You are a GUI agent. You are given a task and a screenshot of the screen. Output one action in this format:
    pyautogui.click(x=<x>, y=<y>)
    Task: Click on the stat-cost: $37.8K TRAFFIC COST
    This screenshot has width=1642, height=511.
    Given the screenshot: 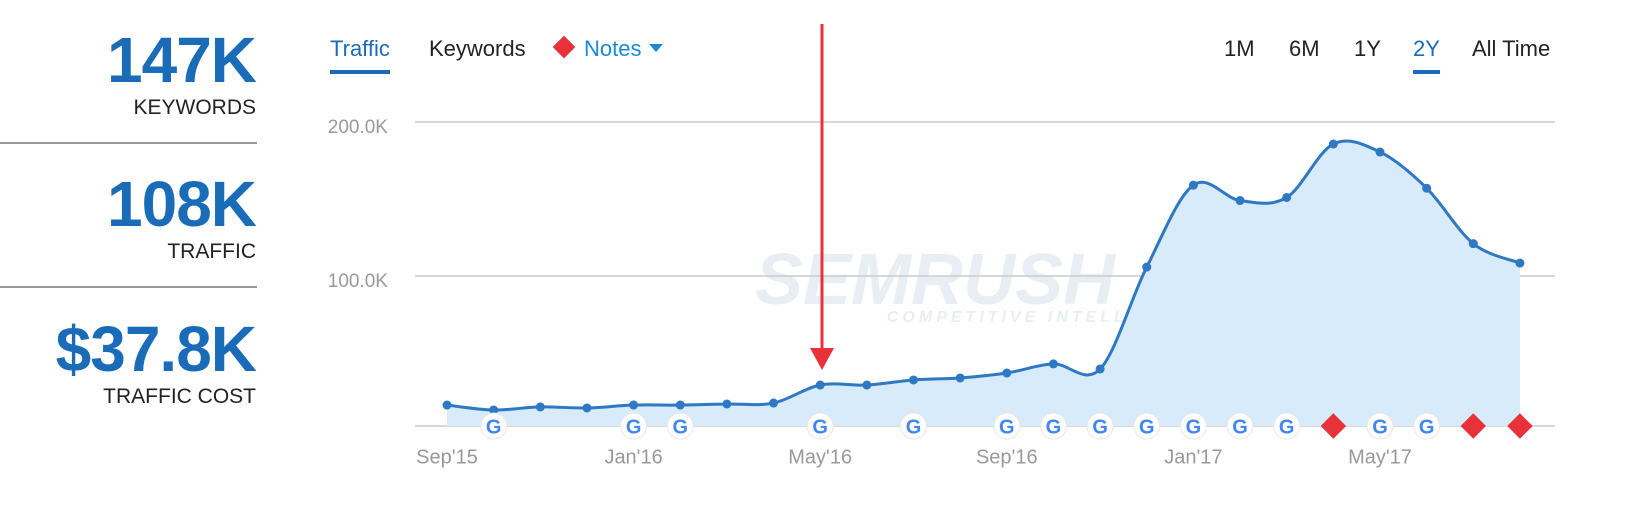 What is the action you would take?
    pyautogui.click(x=128, y=361)
    